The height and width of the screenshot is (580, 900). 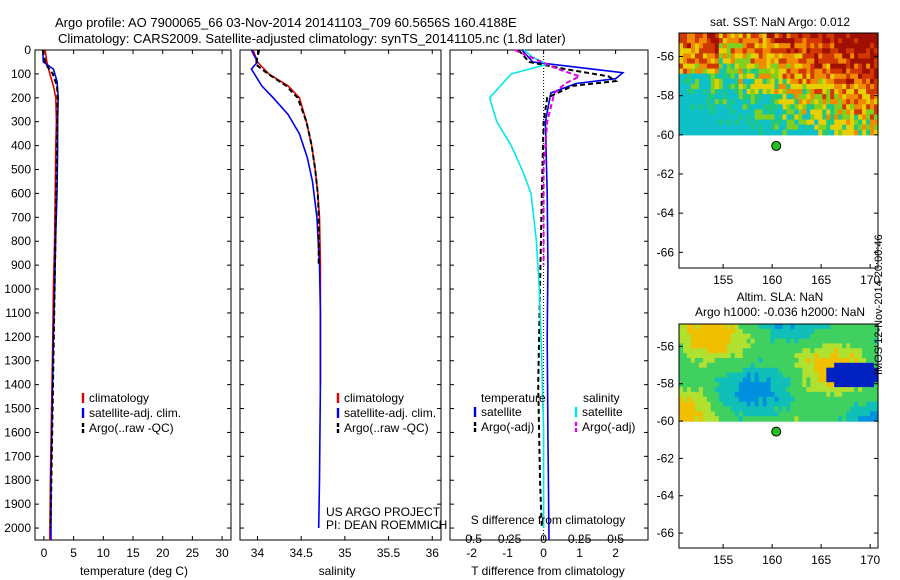 What do you see at coordinates (666, 174) in the screenshot?
I see `sst_map-ytick-label: -62` at bounding box center [666, 174].